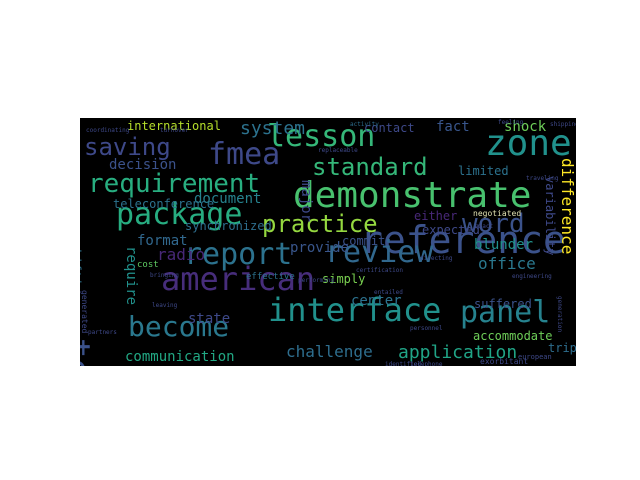  I want to click on word-bringing: bringing, so click(164, 275).